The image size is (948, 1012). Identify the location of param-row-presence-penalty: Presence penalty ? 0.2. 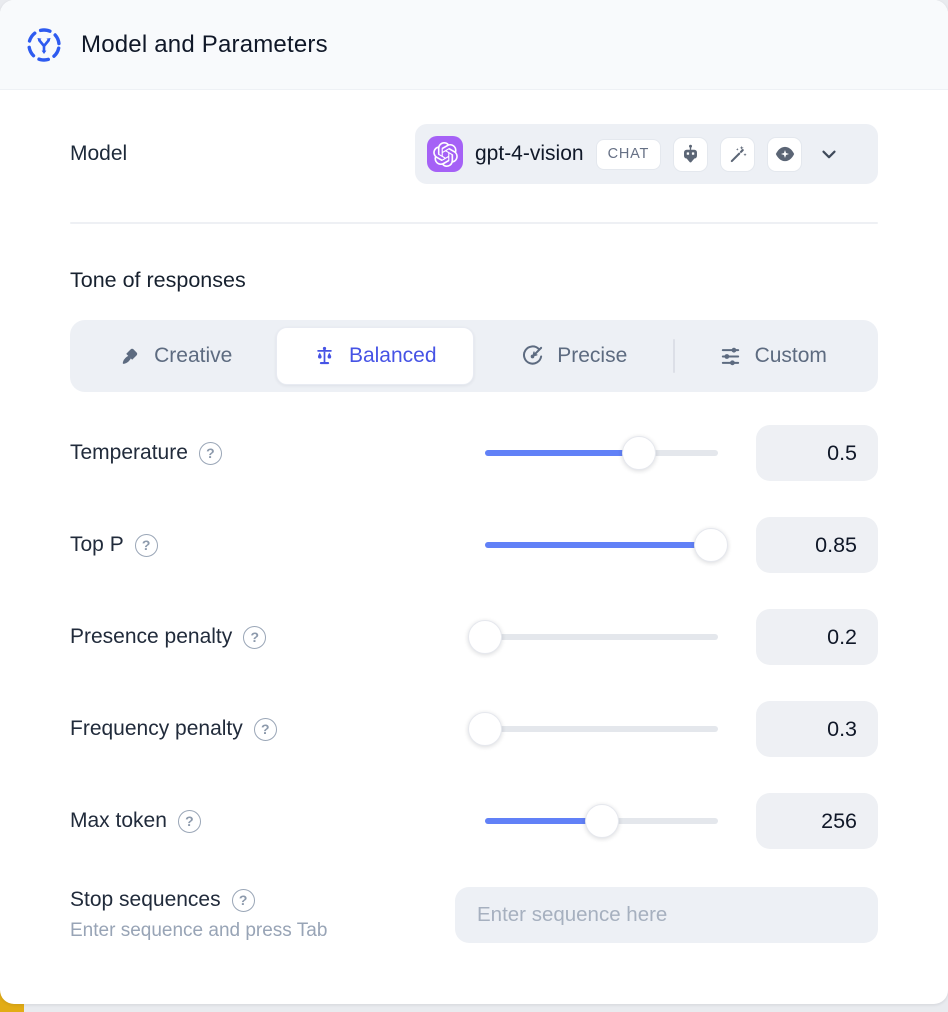
(474, 637).